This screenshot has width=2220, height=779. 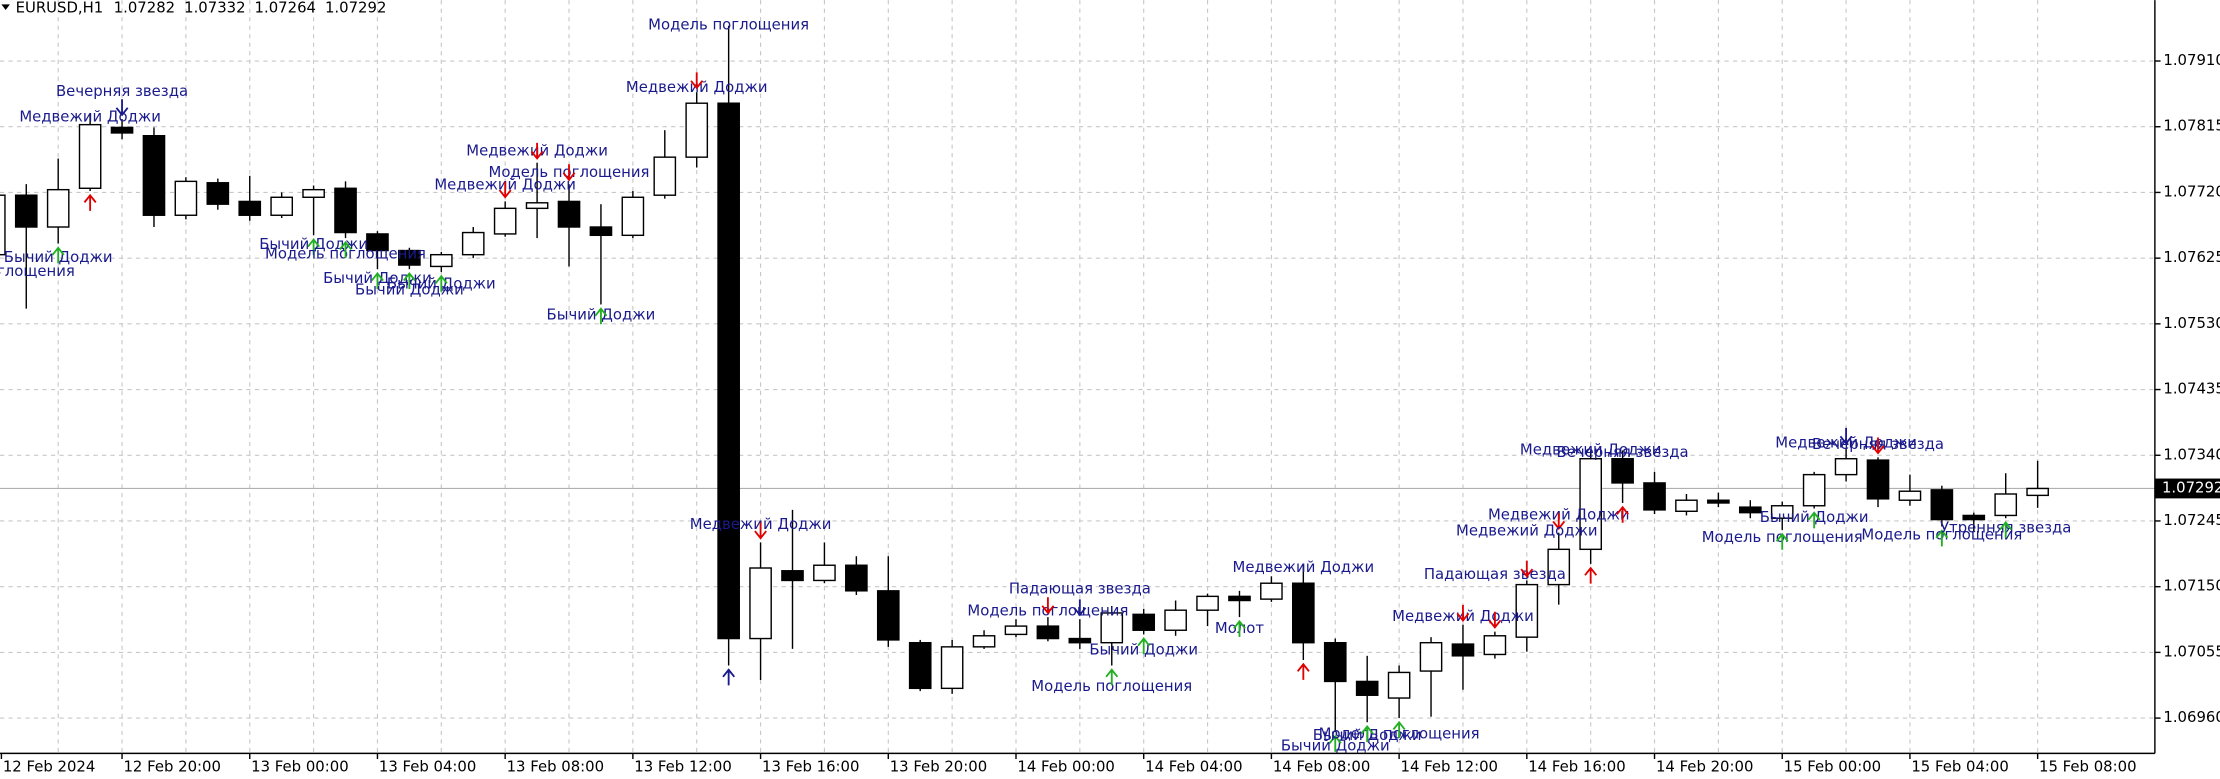 I want to click on y-tick-label: 1.07055, so click(x=2191, y=651).